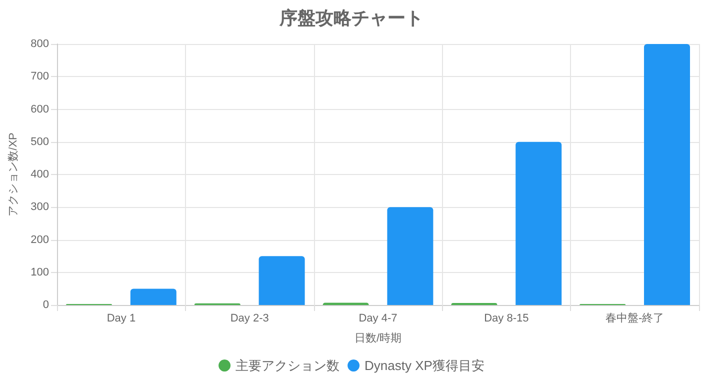 The height and width of the screenshot is (381, 703). Describe the element at coordinates (249, 318) in the screenshot. I see `x-tick-label: Day 2-3` at that location.